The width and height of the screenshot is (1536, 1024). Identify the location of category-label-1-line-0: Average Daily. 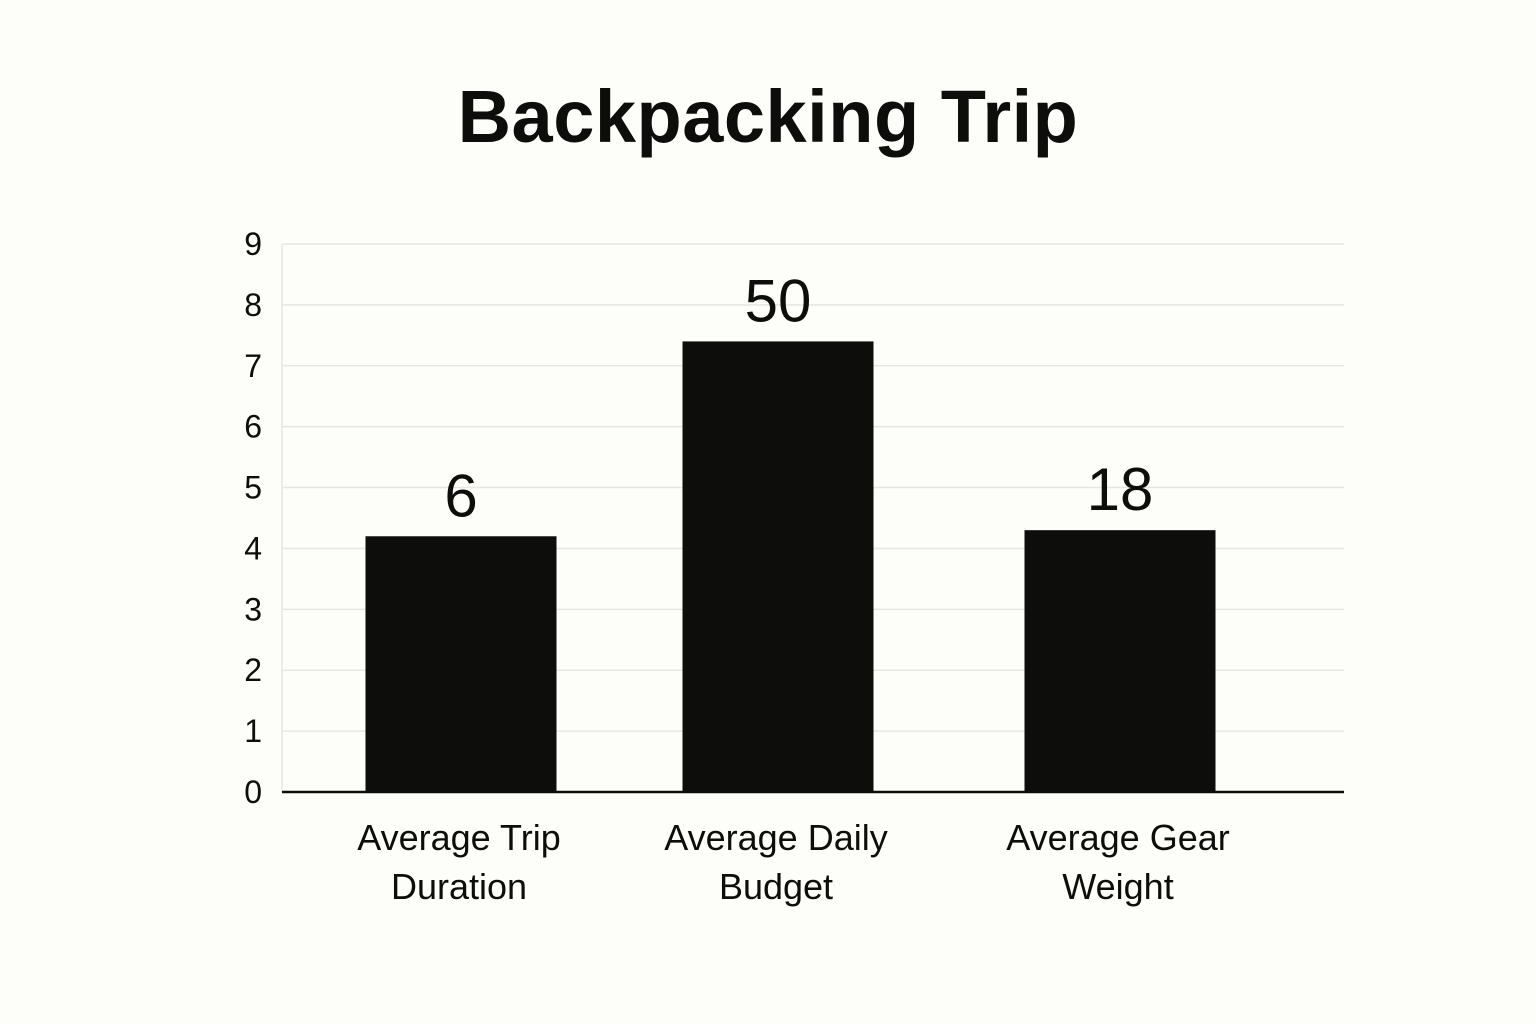
(775, 837).